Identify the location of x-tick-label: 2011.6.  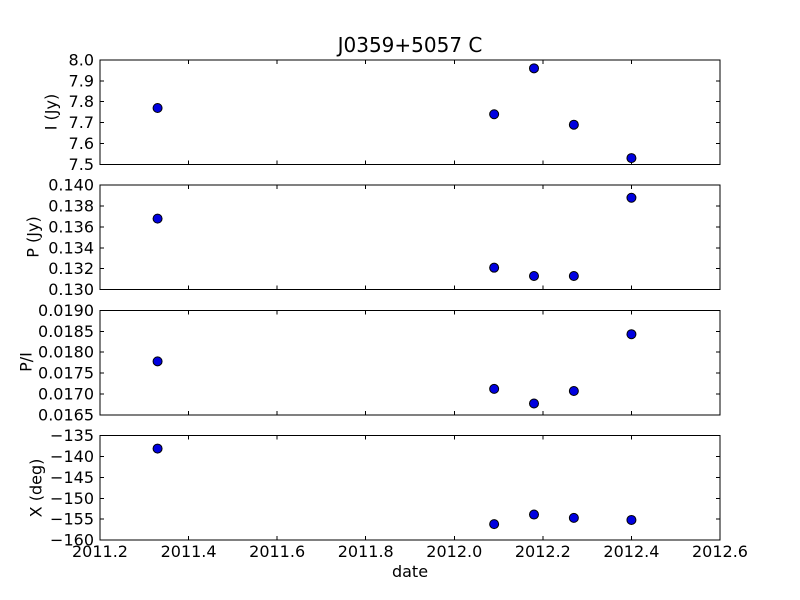
(277, 551).